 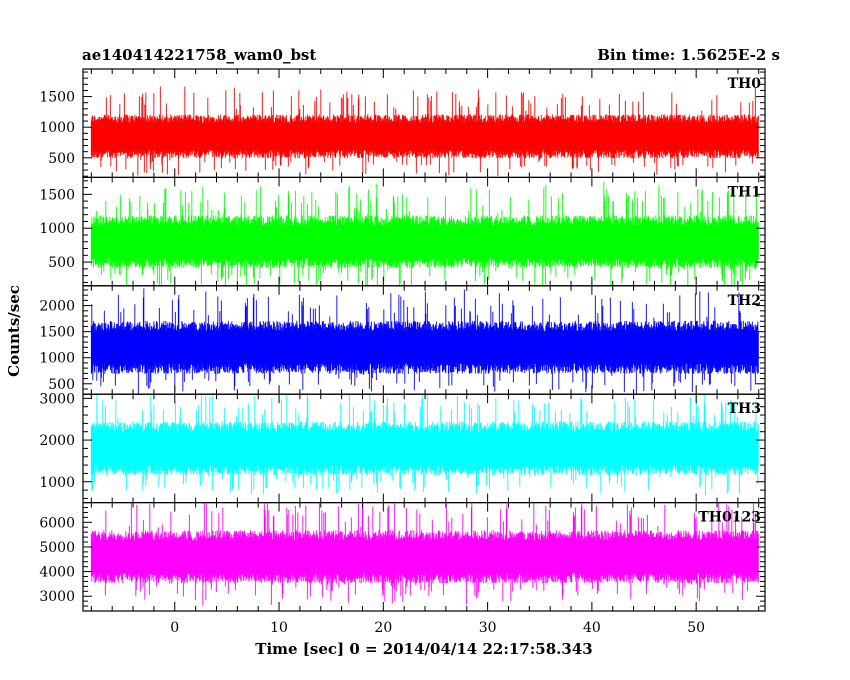 I want to click on panel-th2: 500 1000 1500 2000 TH2, so click(x=402, y=340).